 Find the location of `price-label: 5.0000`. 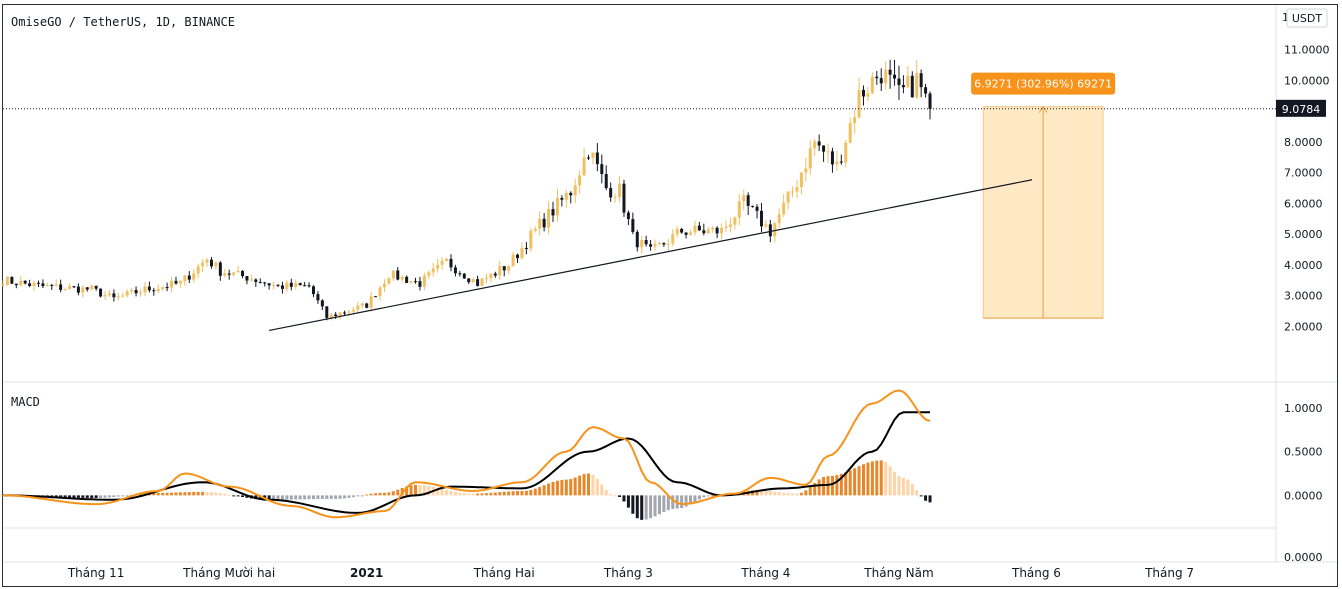

price-label: 5.0000 is located at coordinates (1303, 234).